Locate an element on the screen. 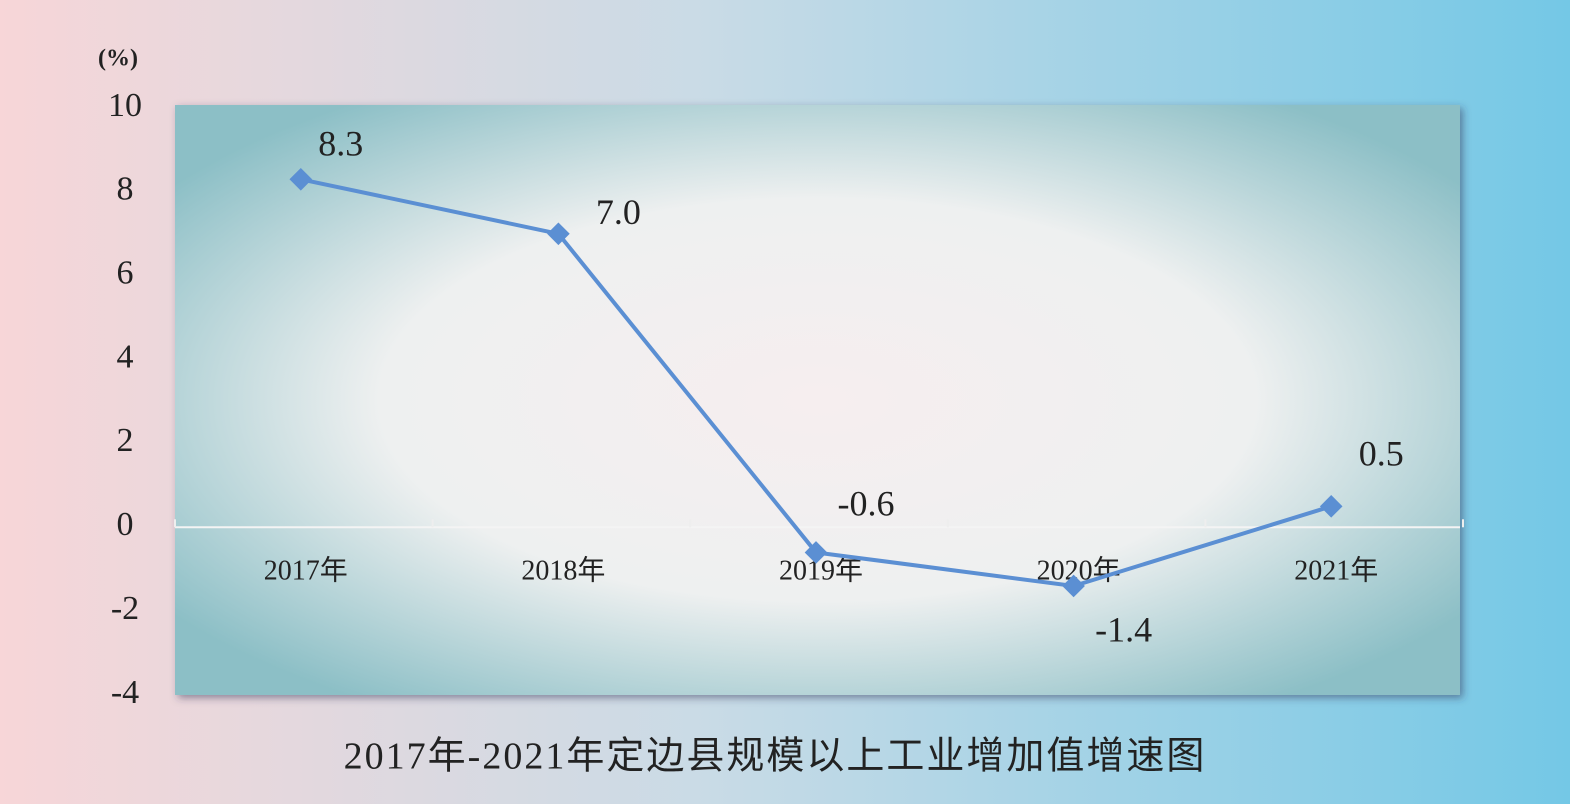 The height and width of the screenshot is (804, 1570). data-label: 0.5 is located at coordinates (1381, 454).